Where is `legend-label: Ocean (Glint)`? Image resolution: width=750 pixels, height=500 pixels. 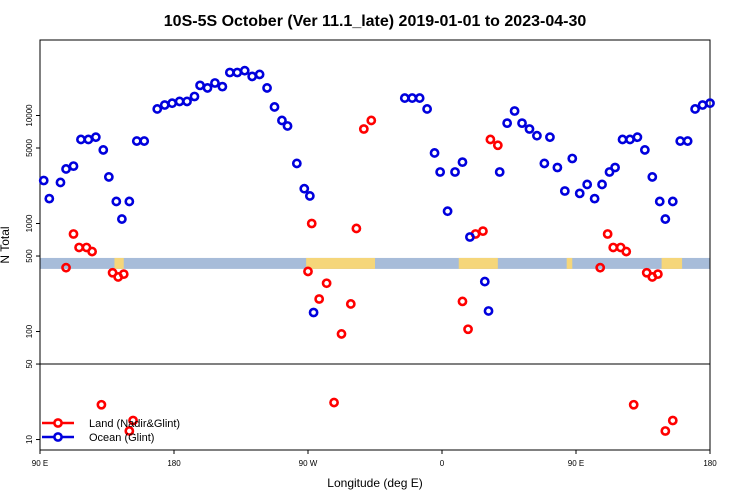
legend-label: Ocean (Glint) is located at coordinates (121, 438).